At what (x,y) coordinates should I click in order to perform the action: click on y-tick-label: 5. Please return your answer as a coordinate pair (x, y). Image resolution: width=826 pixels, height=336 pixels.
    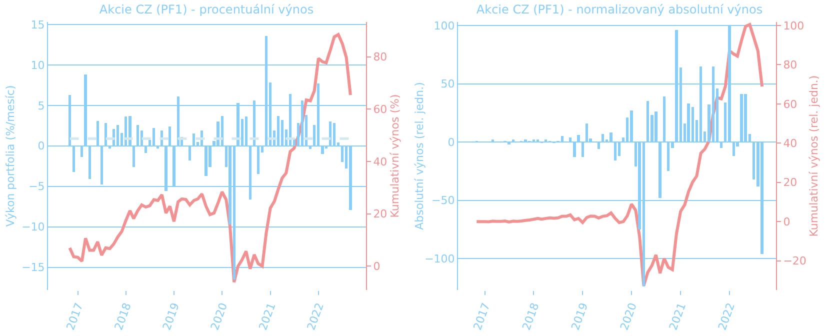
    Looking at the image, I should click on (41, 105).